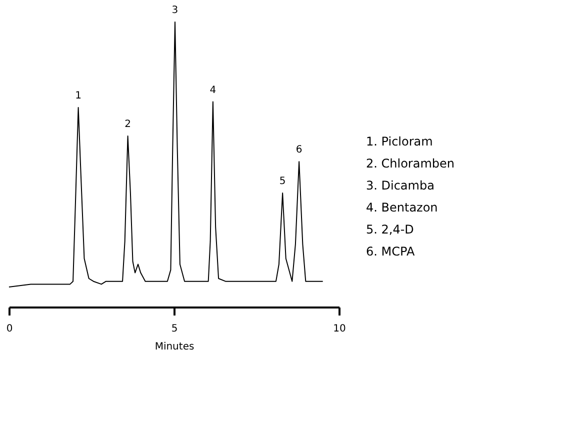  Describe the element at coordinates (299, 150) in the screenshot. I see `annotation: 6` at that location.